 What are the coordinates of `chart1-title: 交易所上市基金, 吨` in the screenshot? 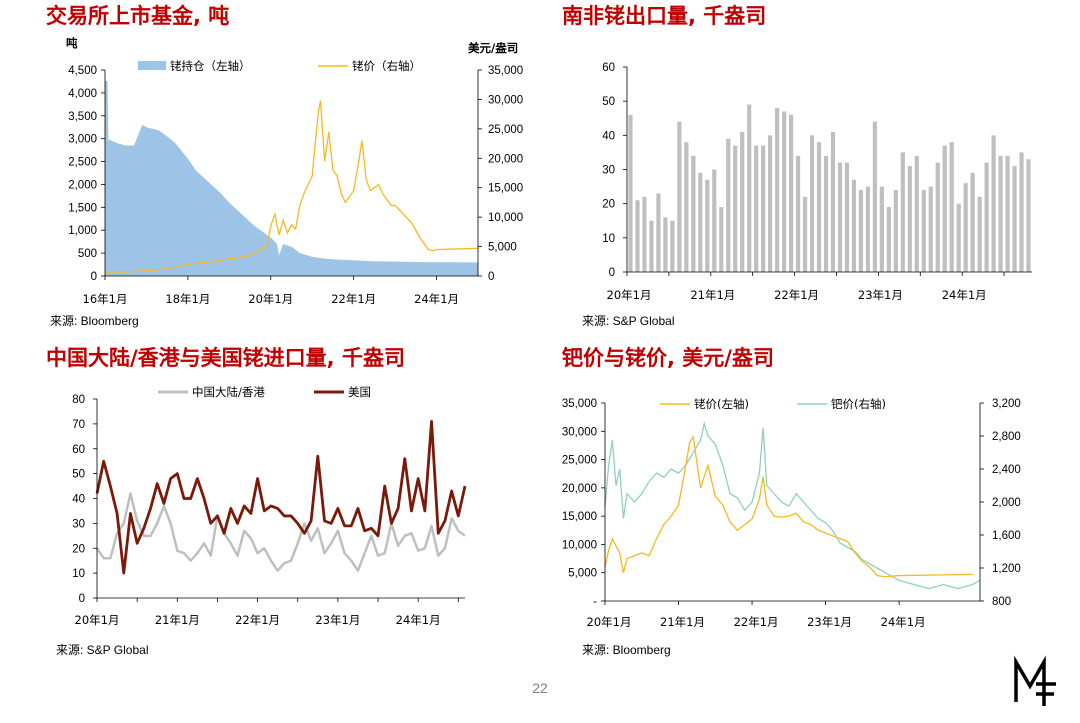 It's located at (138, 16).